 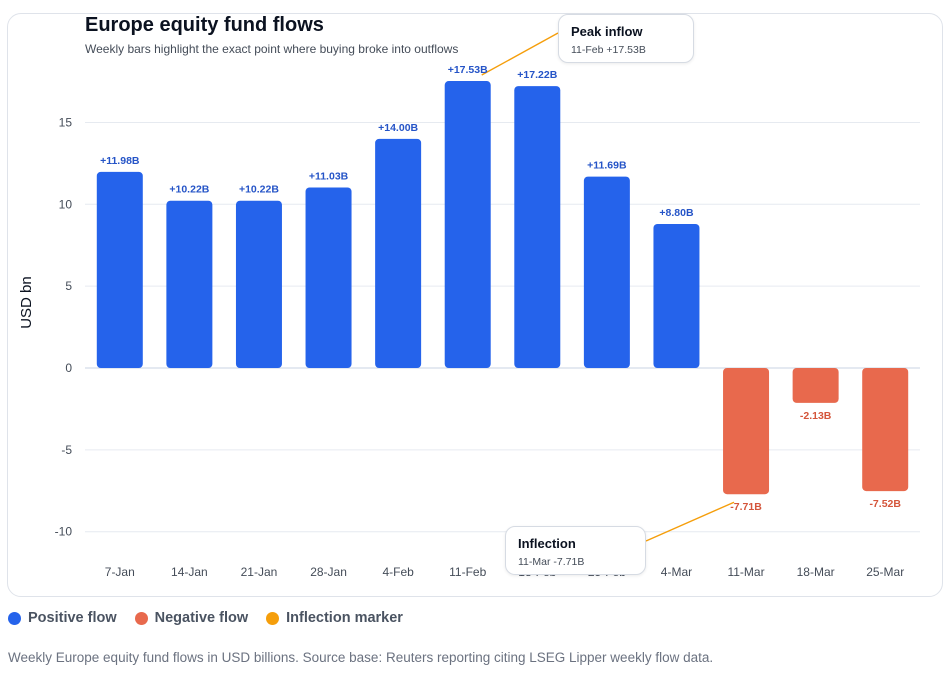 I want to click on peak-connector-line, so click(x=520, y=54).